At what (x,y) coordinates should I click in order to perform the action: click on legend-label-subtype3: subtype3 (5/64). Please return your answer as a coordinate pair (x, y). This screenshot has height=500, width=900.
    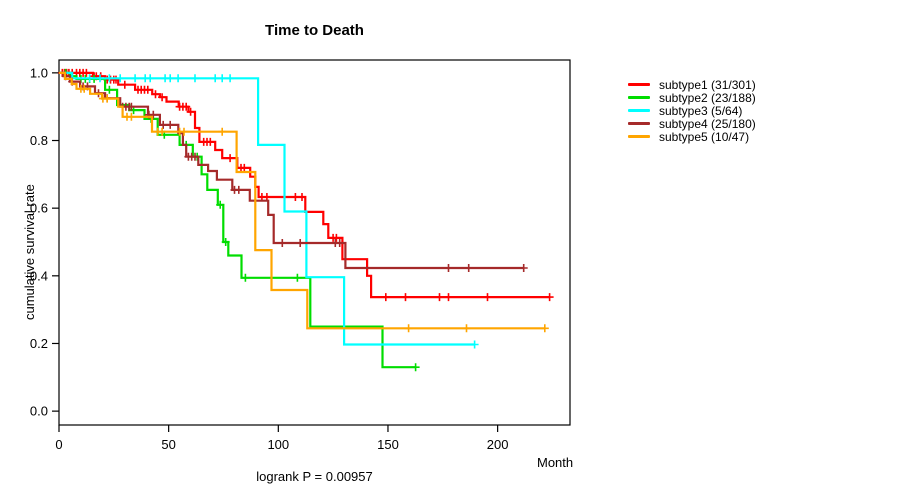
    Looking at the image, I should click on (701, 110).